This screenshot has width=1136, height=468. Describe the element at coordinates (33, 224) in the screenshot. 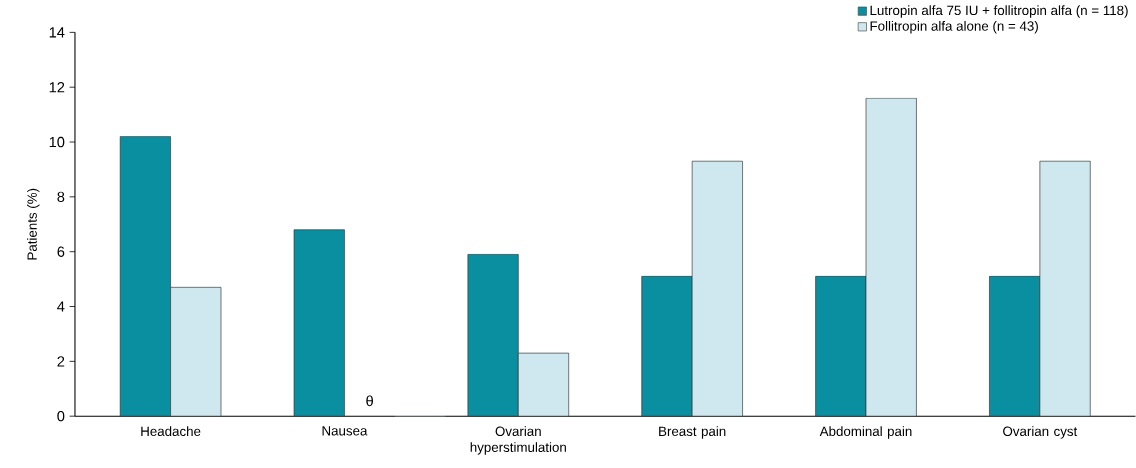

I see `y-axis-title: Patients (%)` at that location.